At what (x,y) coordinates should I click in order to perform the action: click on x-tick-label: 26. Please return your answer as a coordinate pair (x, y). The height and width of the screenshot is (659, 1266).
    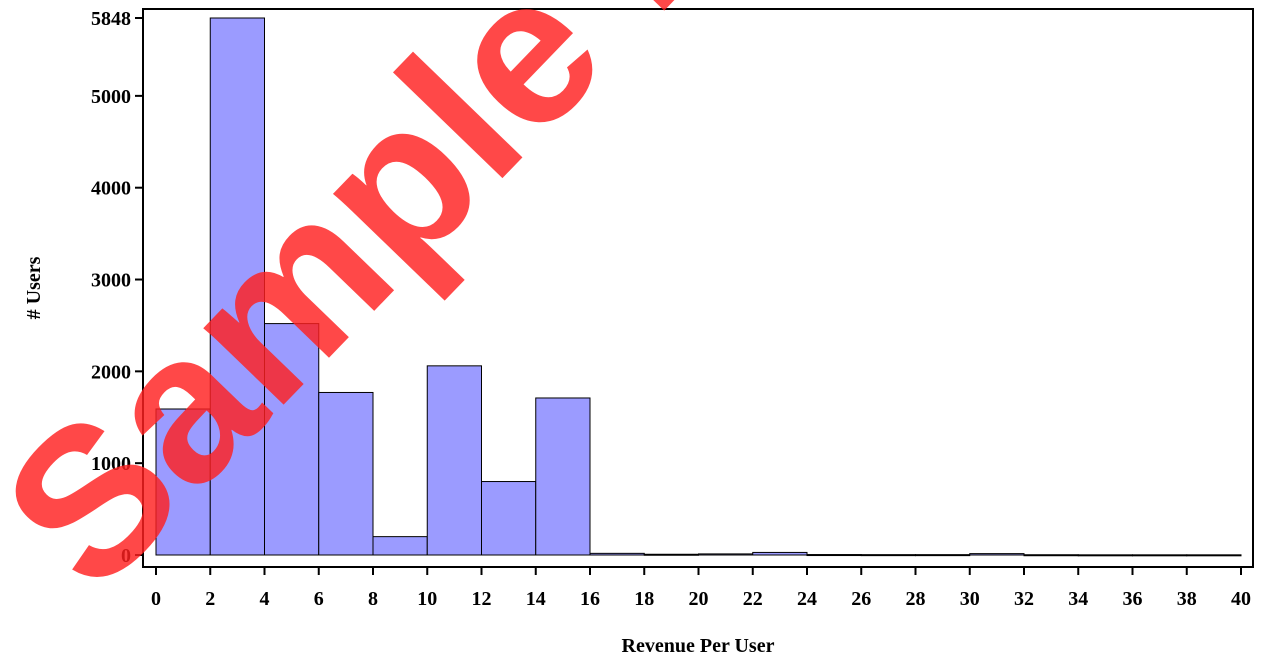
    Looking at the image, I should click on (861, 599).